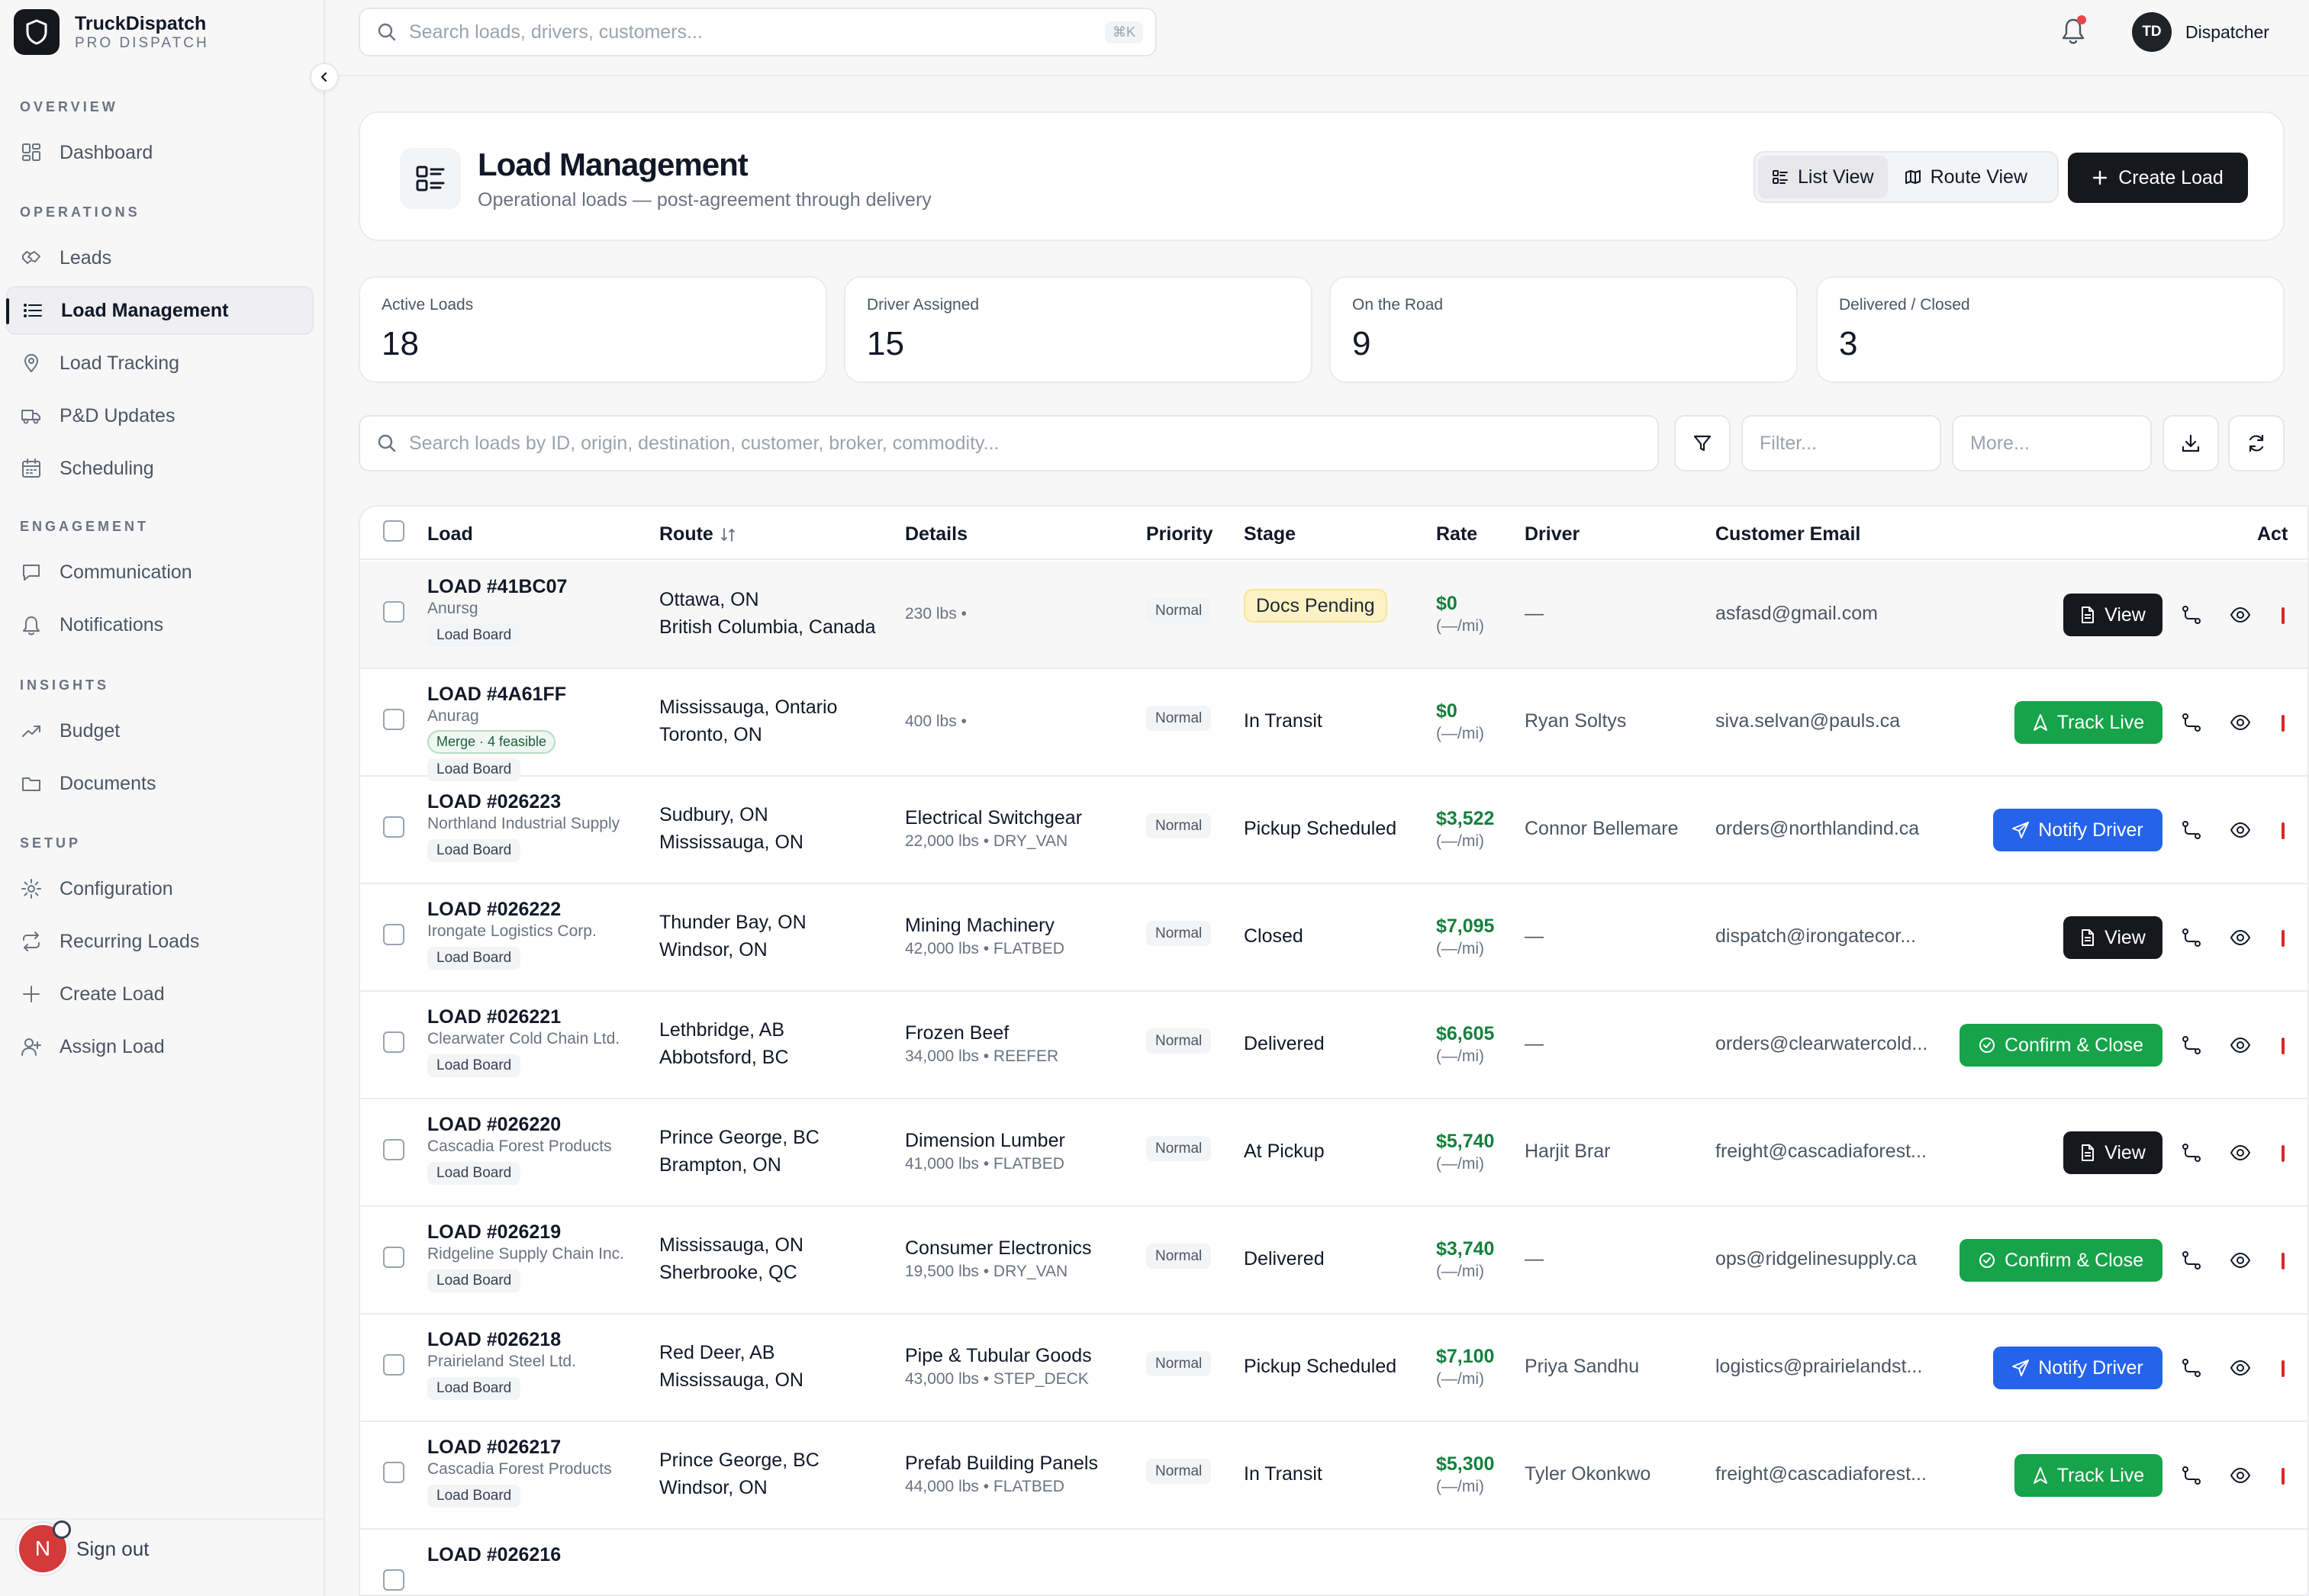  I want to click on sidebar-item-create-load: Create Load, so click(160, 994).